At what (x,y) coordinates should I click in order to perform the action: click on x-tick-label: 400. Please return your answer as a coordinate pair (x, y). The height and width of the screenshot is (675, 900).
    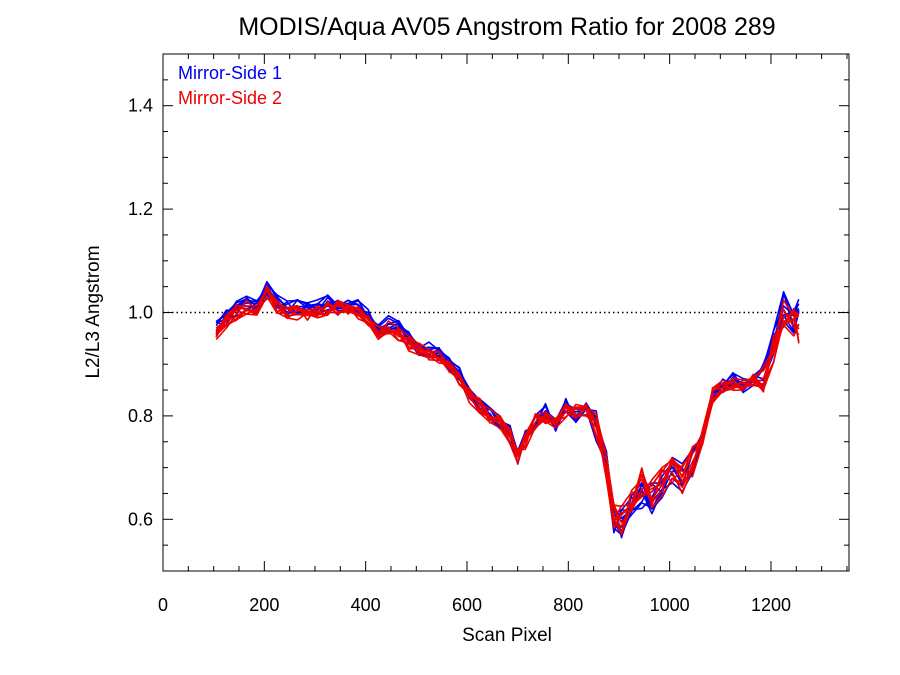
    Looking at the image, I should click on (366, 605).